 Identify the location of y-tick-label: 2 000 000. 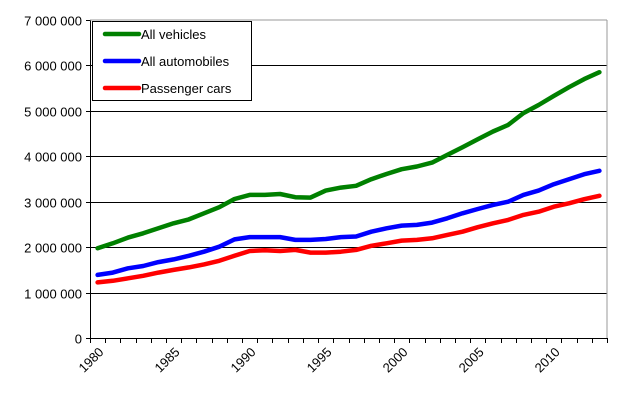
(53, 248).